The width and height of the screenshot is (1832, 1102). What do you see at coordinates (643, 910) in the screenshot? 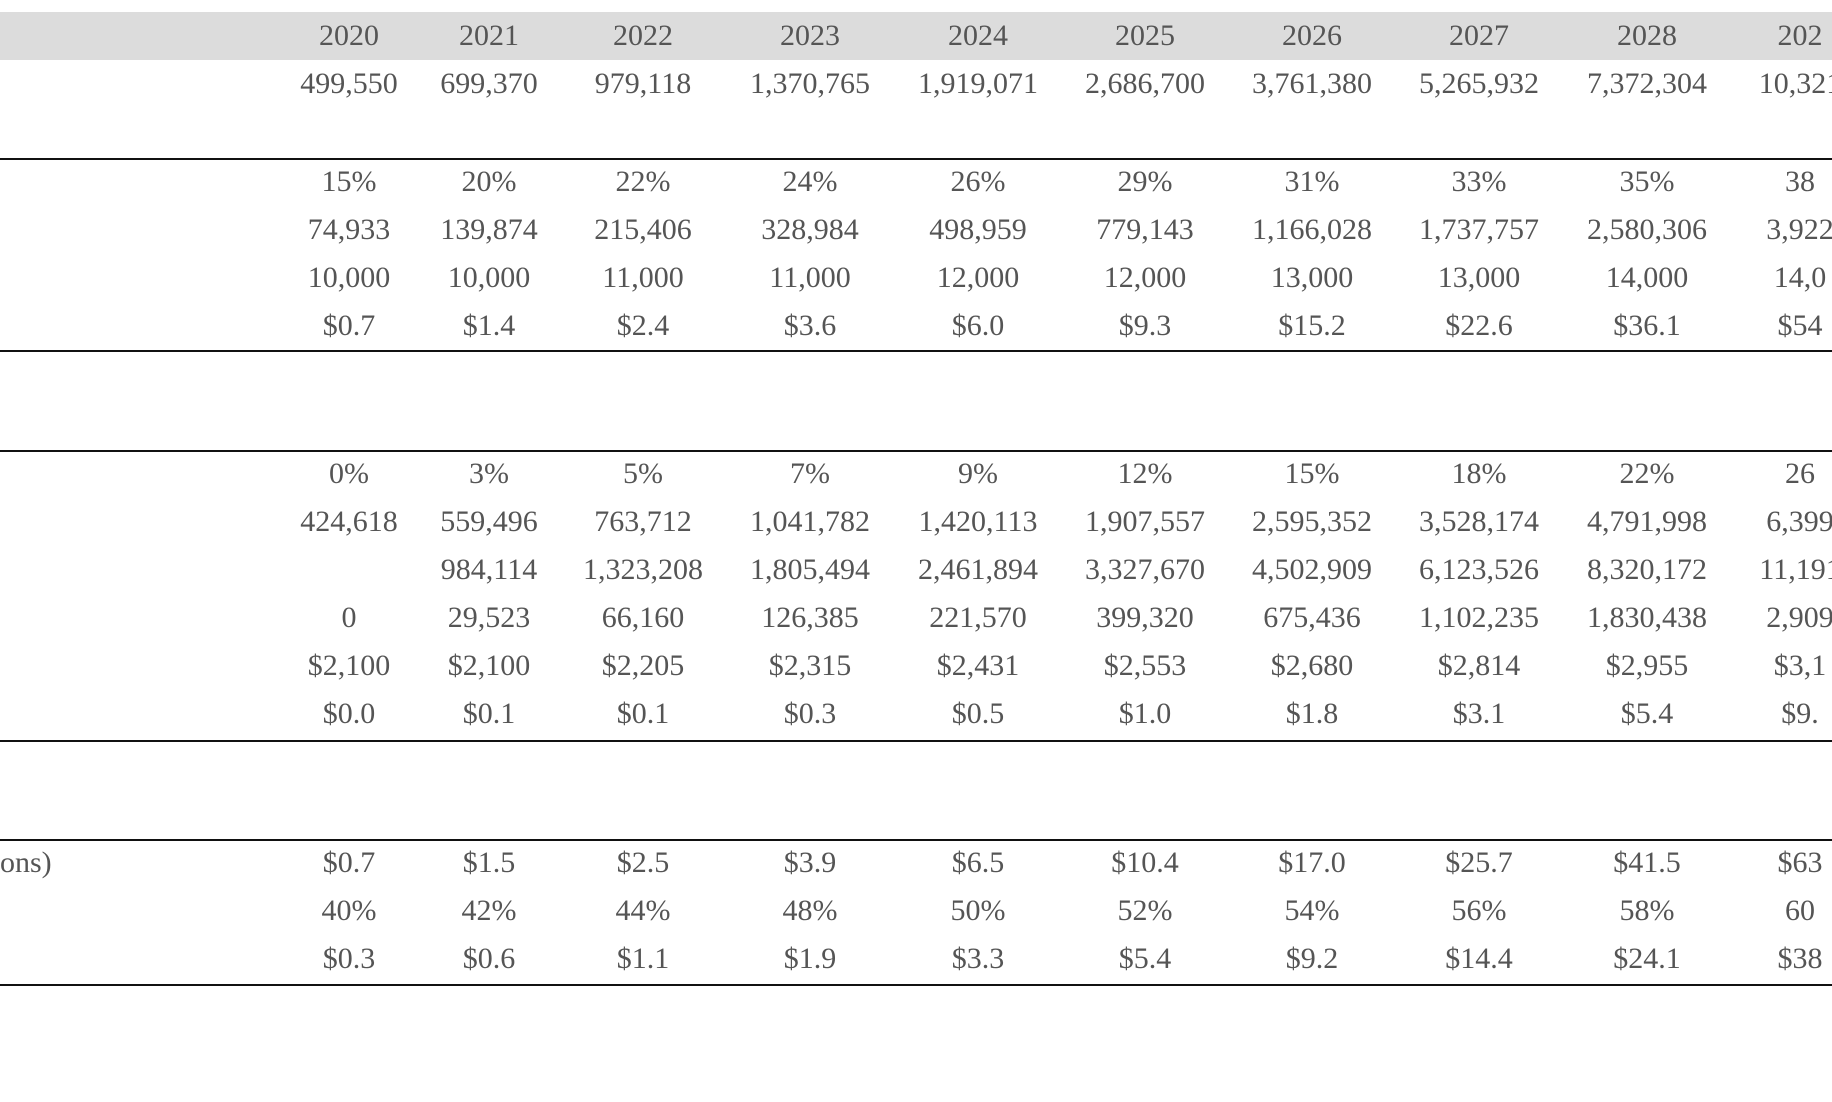
I see `table-cell: 44%` at bounding box center [643, 910].